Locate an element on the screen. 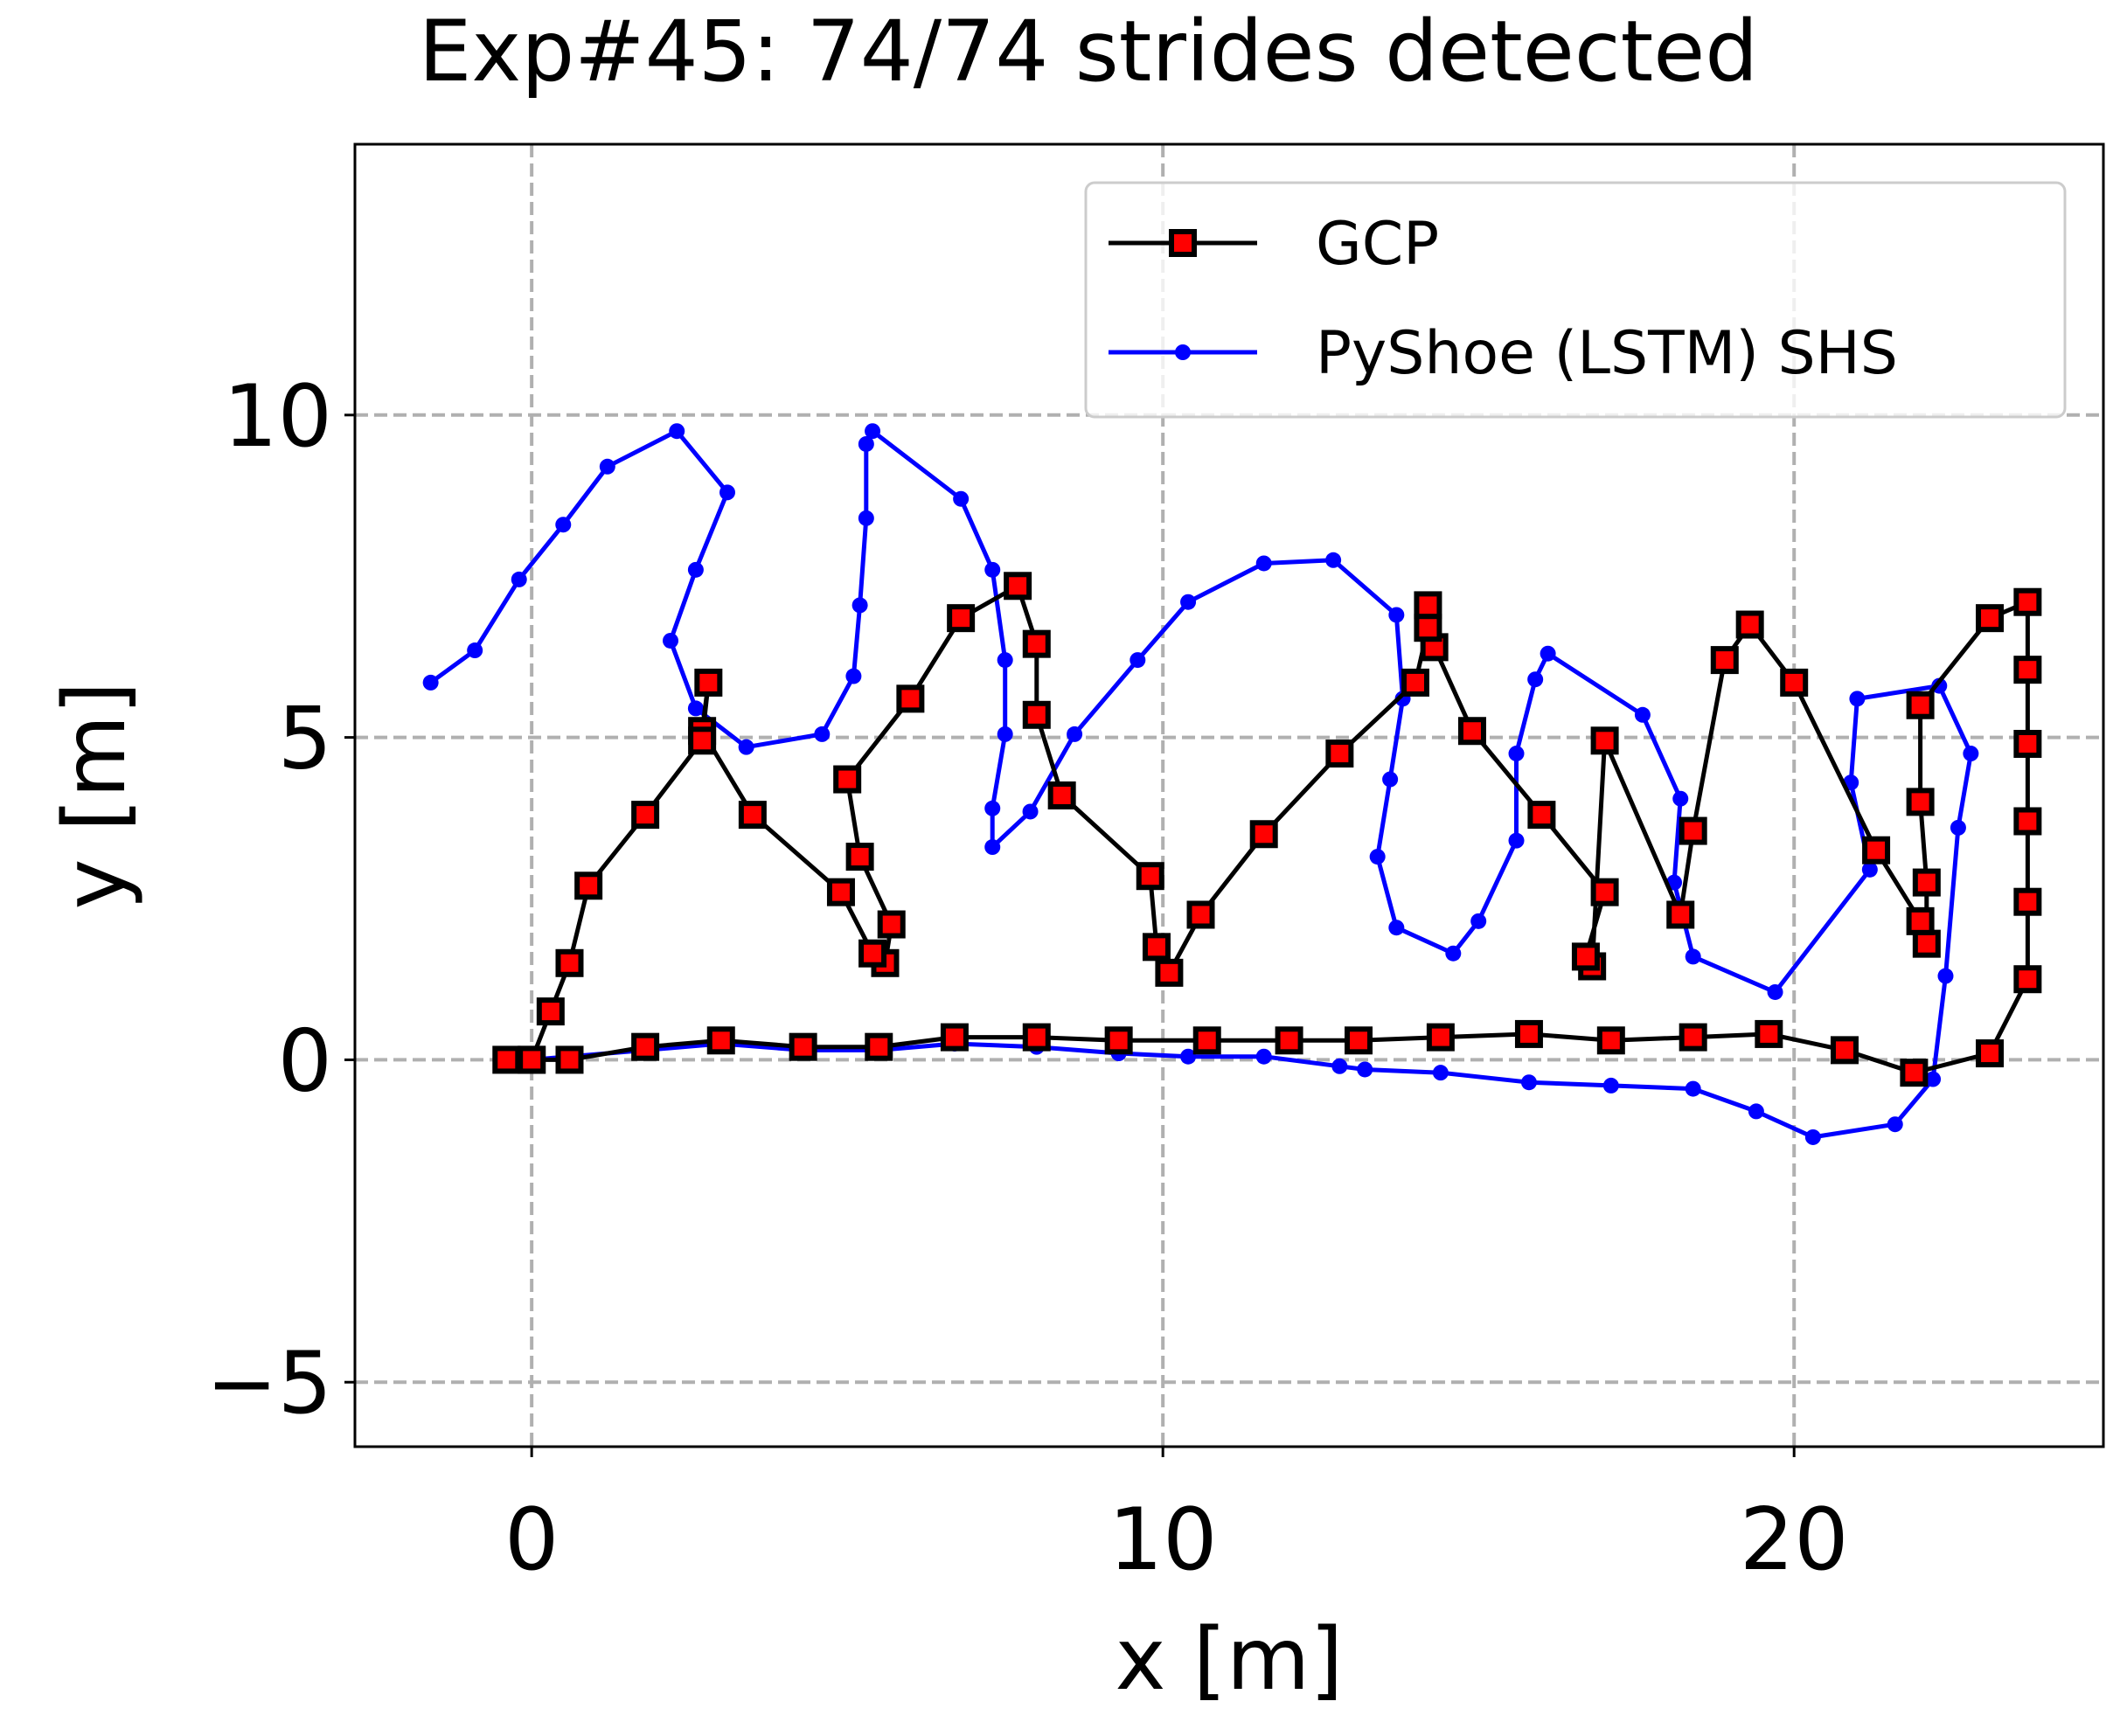 This screenshot has width=2120, height=1736. y-tick-label: 10 is located at coordinates (277, 417).